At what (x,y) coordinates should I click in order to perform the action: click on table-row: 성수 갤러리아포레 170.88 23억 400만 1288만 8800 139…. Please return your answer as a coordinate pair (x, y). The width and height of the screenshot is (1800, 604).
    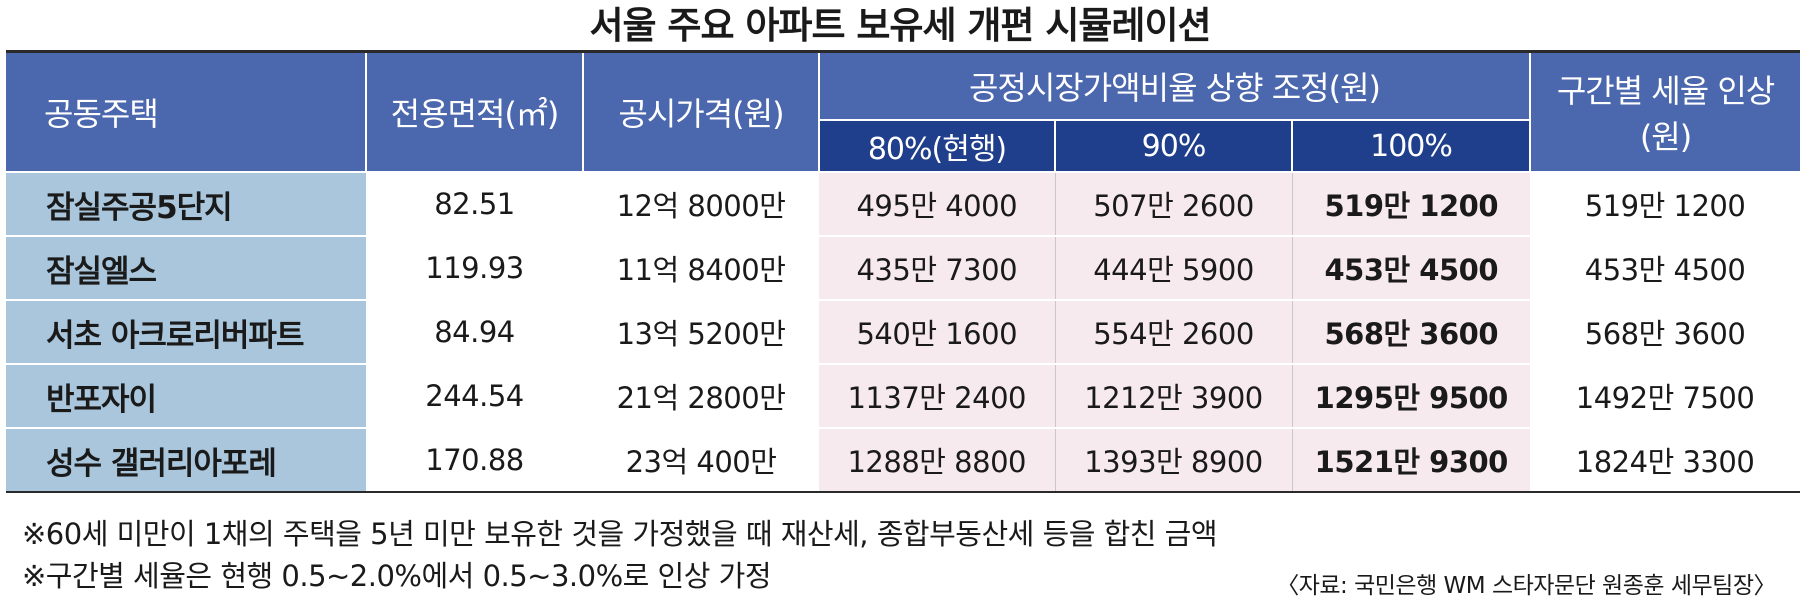
    Looking at the image, I should click on (903, 460).